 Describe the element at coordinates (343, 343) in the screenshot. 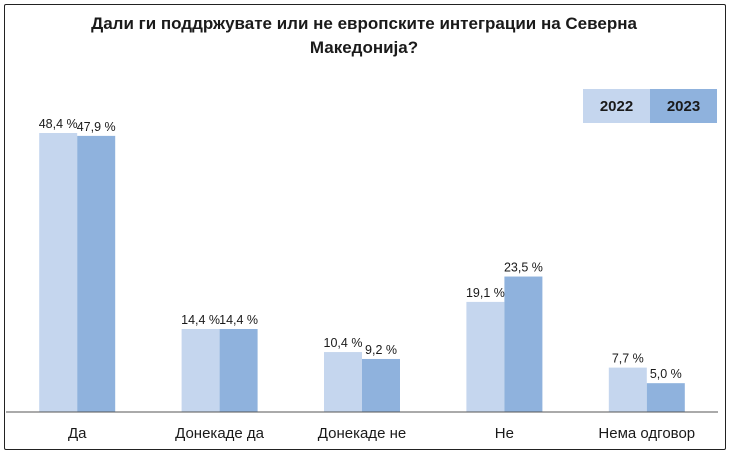

I see `value-label-2022-3: 10,4 %` at that location.